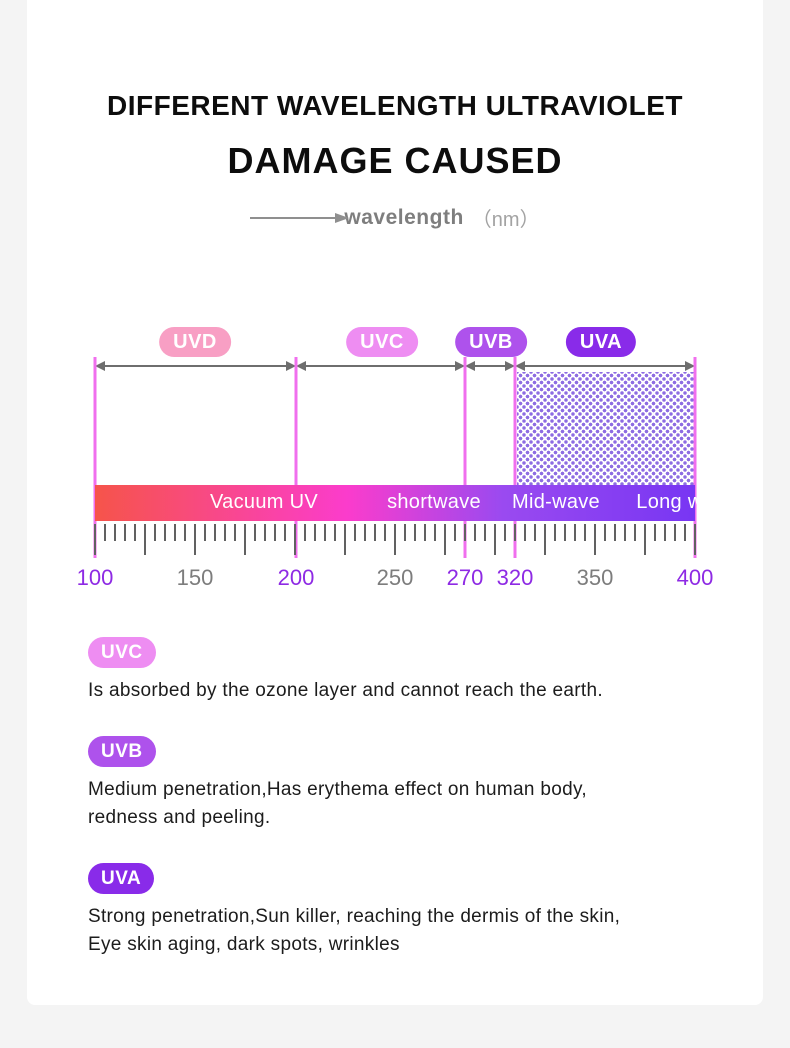 The width and height of the screenshot is (790, 1048). Describe the element at coordinates (395, 577) in the screenshot. I see `axis-label-250: 250` at that location.